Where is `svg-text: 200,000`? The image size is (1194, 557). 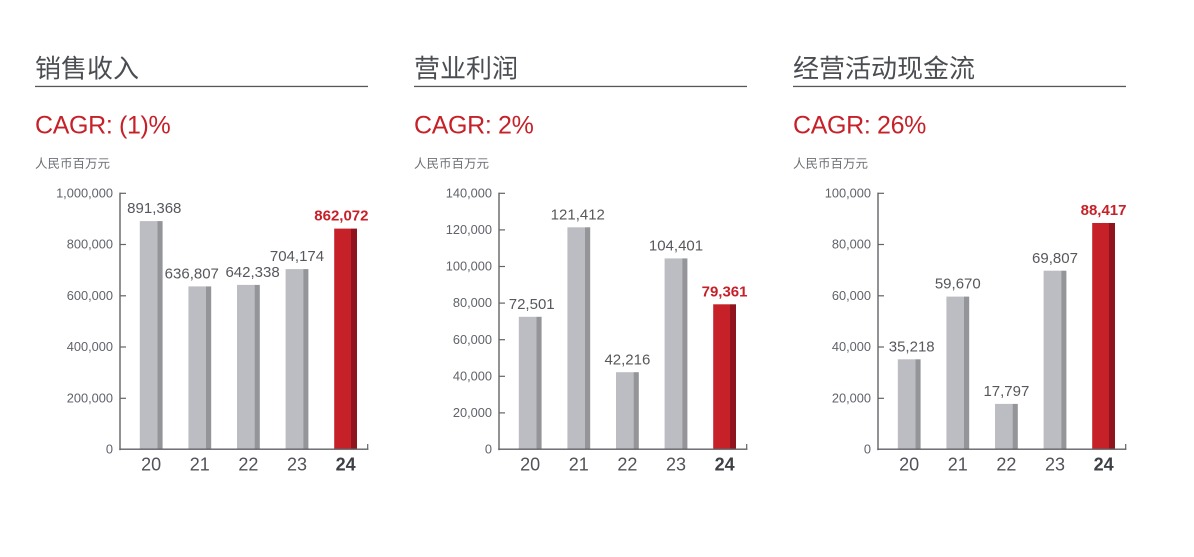
svg-text: 200,000 is located at coordinates (90, 397).